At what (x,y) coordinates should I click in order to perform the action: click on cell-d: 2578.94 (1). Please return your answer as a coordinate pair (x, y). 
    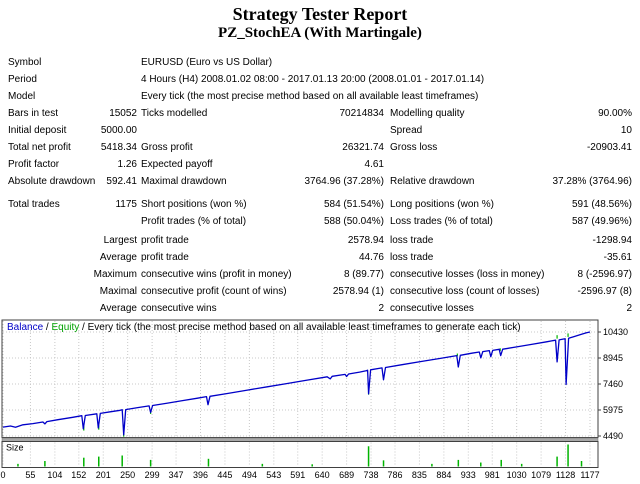
    Looking at the image, I should click on (358, 291).